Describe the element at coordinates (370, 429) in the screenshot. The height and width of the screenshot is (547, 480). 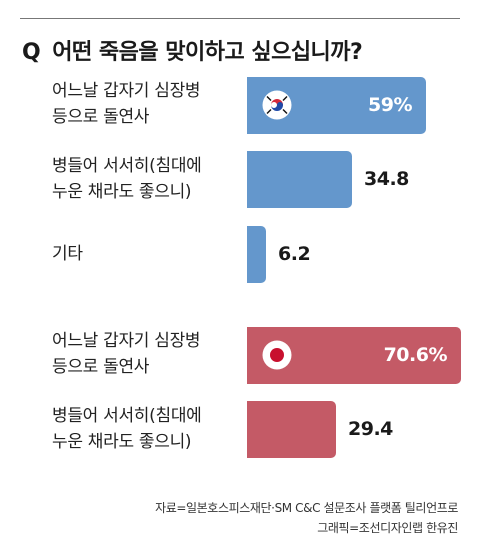
I see `jp-value-gradual-death: 29.4` at that location.